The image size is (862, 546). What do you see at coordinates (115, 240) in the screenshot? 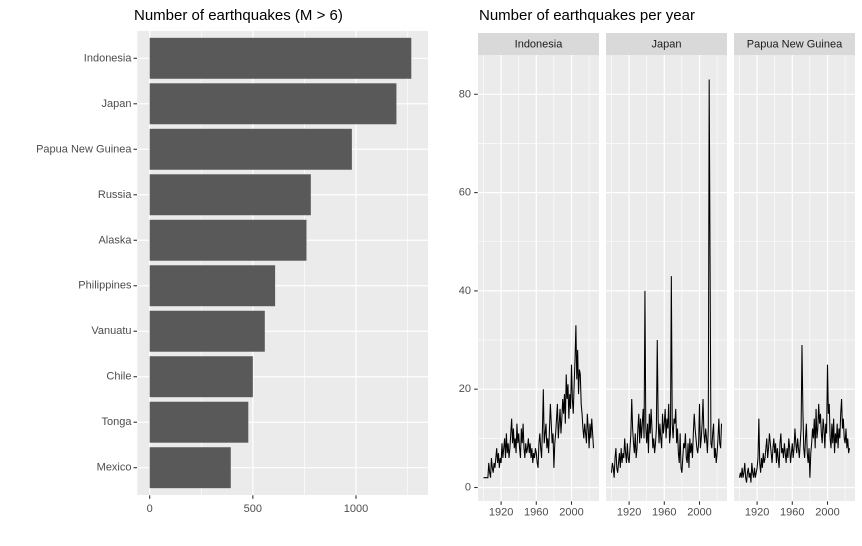
I see `category-label: Alaska` at bounding box center [115, 240].